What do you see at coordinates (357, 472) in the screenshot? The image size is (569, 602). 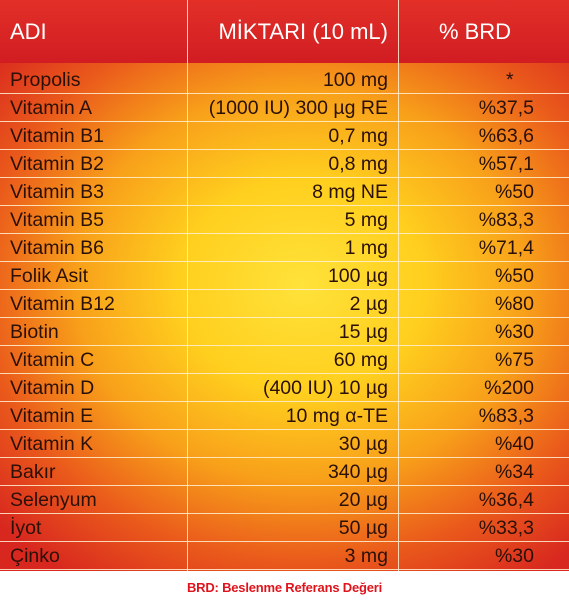 I see `nutrient-amount: 340 µg` at bounding box center [357, 472].